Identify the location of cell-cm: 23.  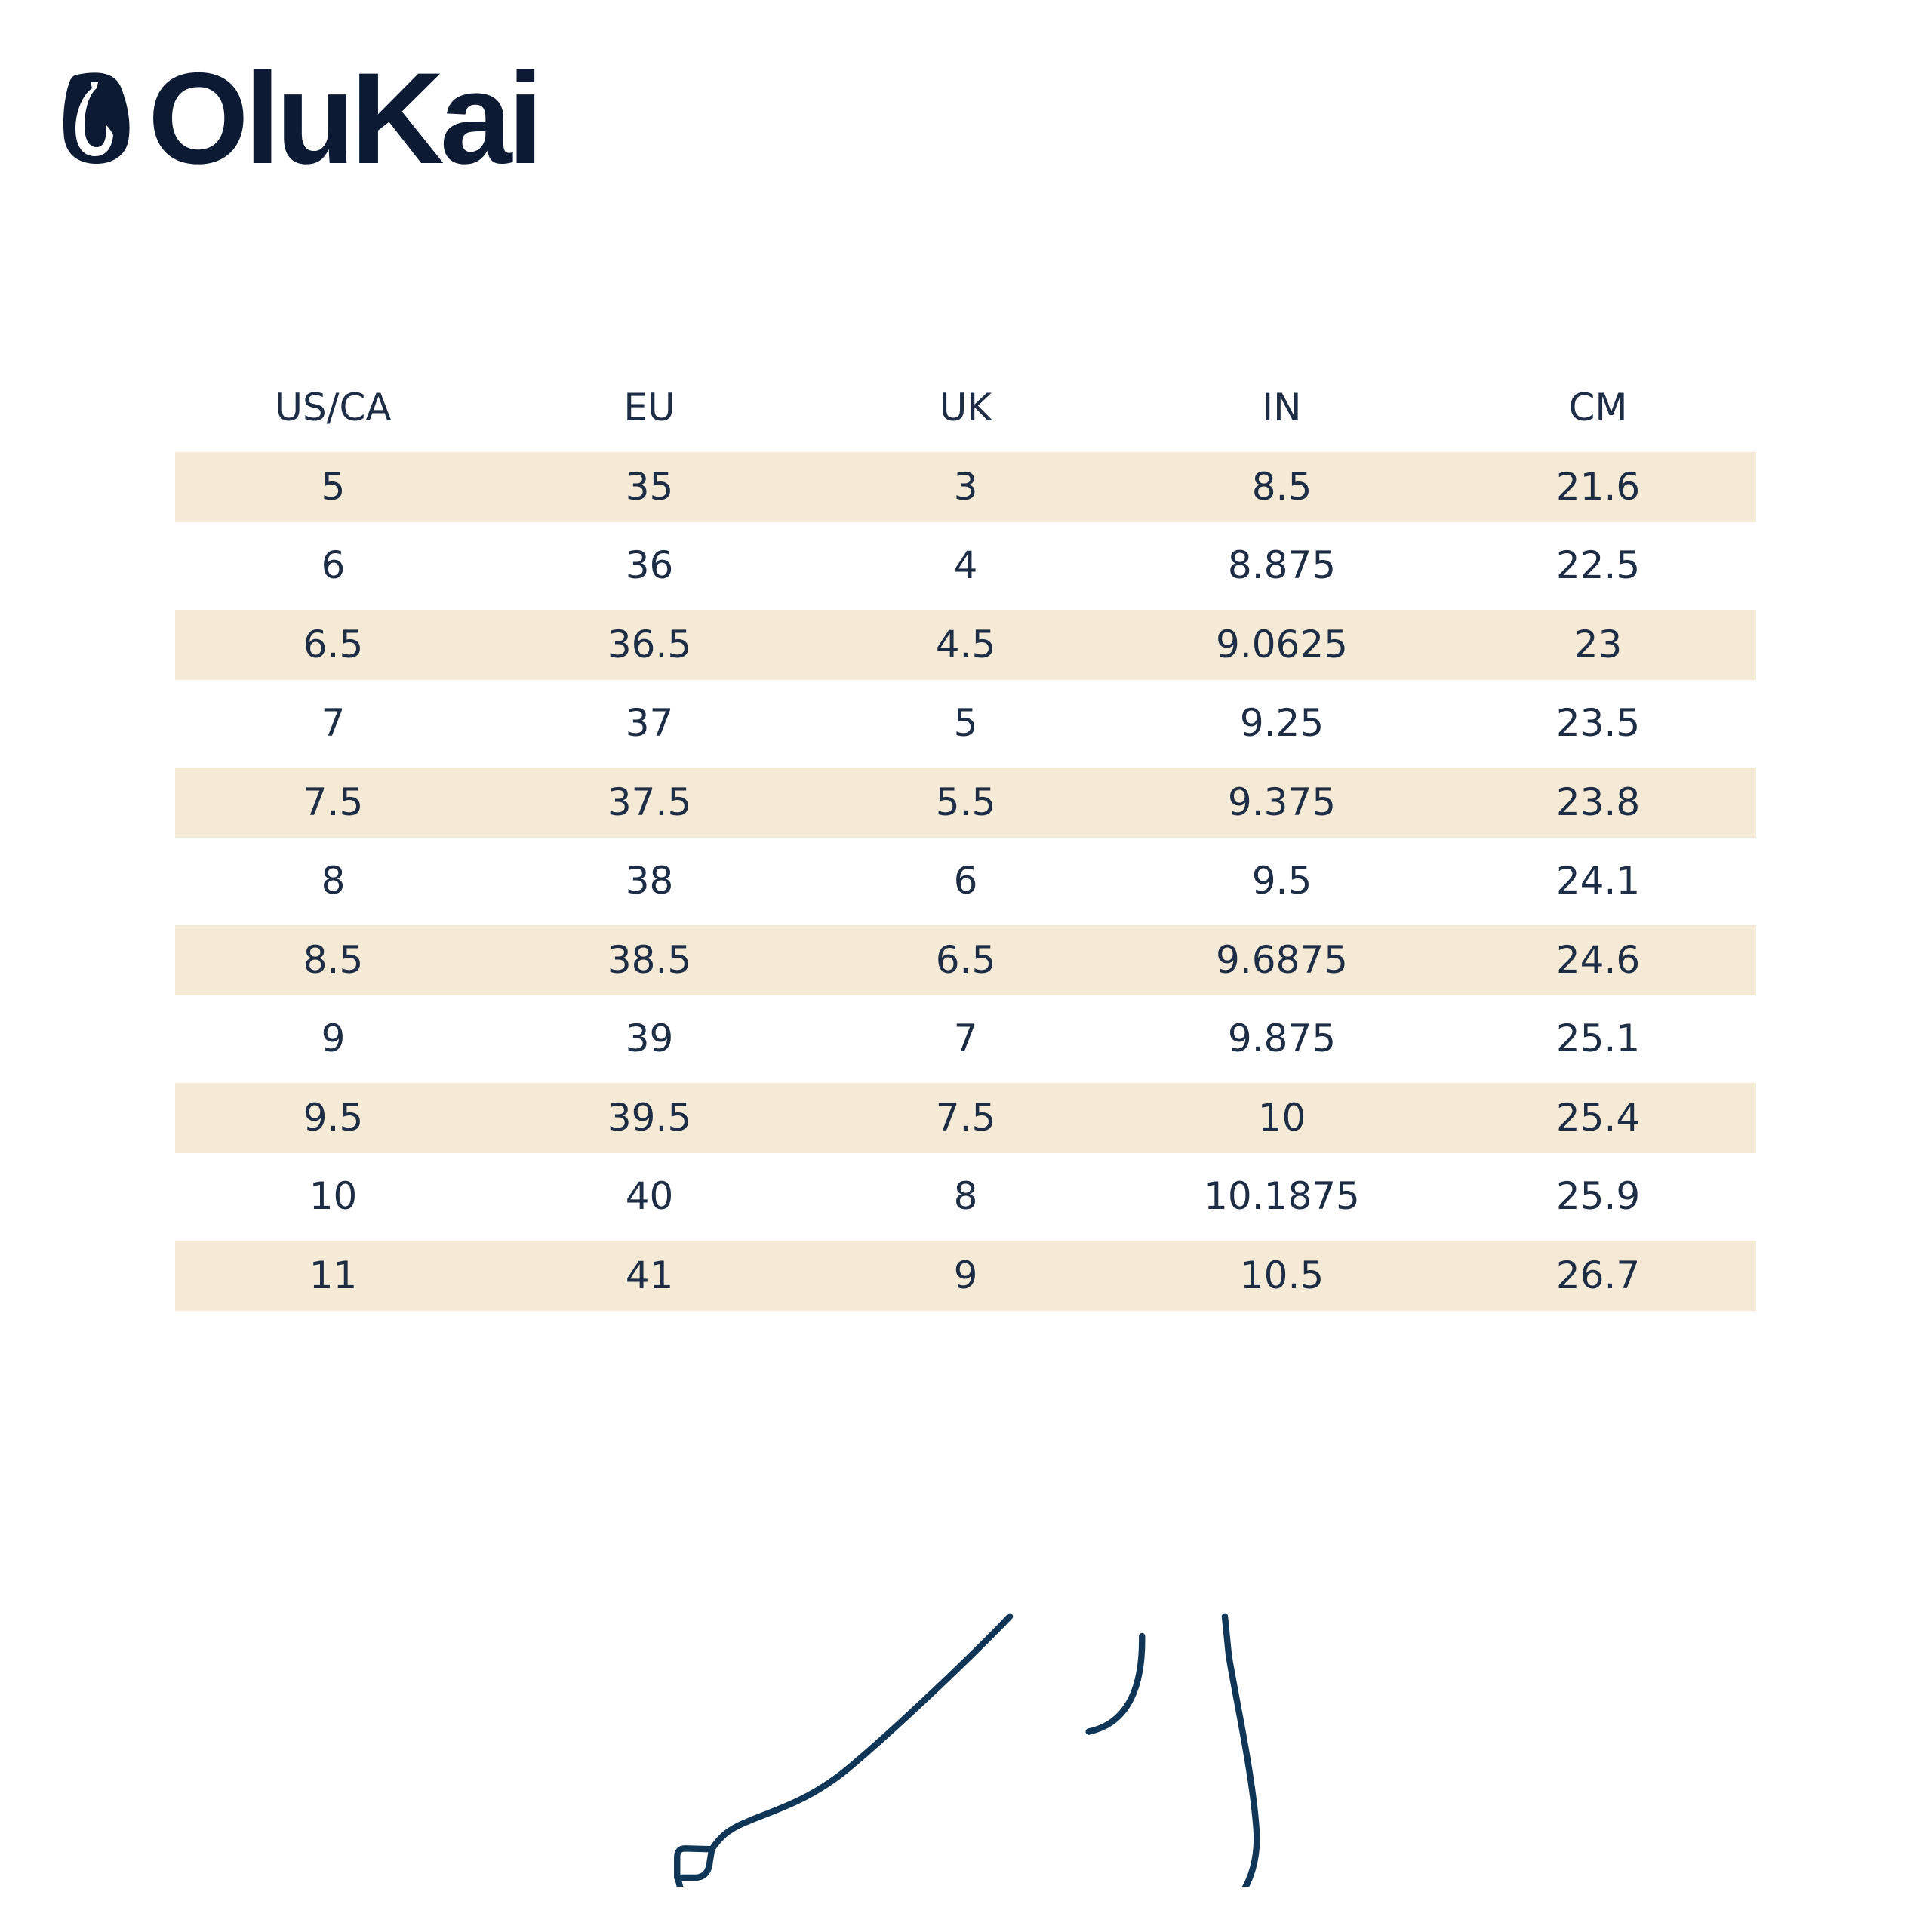
(1598, 644).